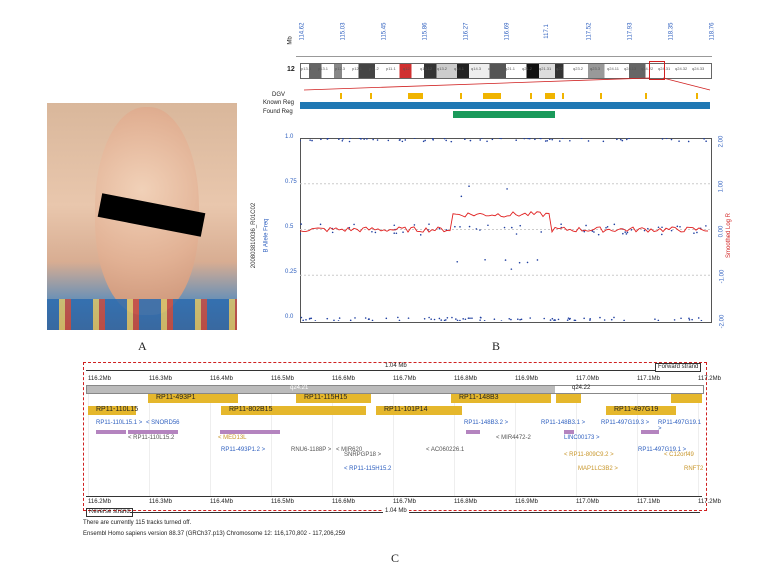 The width and height of the screenshot is (767, 568). I want to click on gene-label: RP11-497G19.1 >, so click(679, 426).